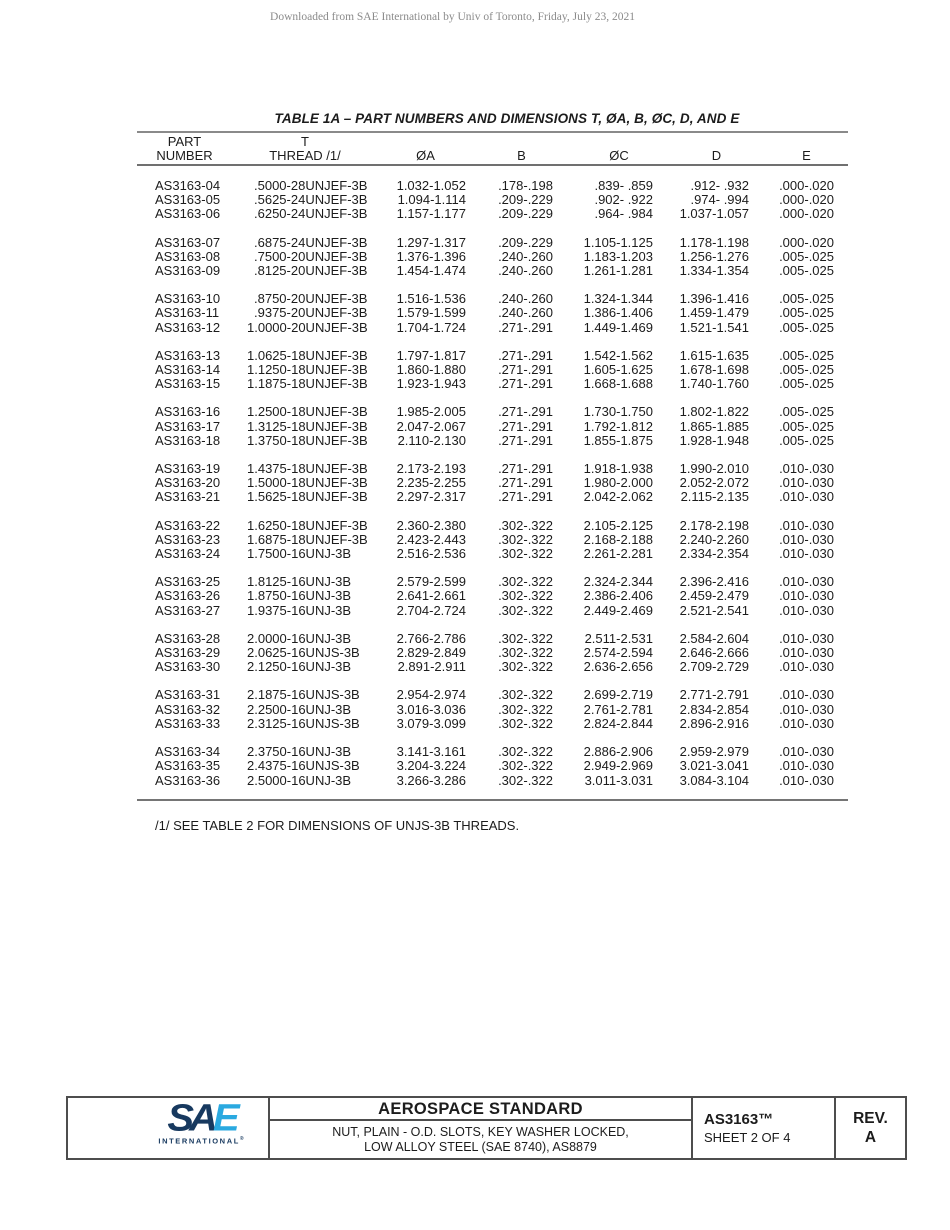  I want to click on table-cell: 2.3750-16UNJ-3B, so click(299, 752).